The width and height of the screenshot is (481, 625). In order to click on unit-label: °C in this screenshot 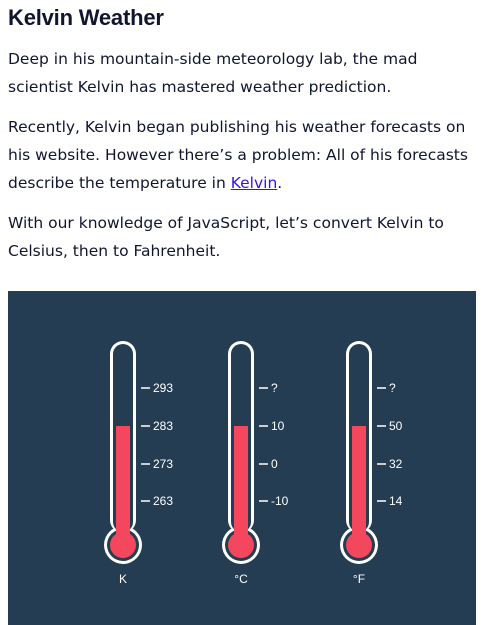, I will do `click(241, 579)`.